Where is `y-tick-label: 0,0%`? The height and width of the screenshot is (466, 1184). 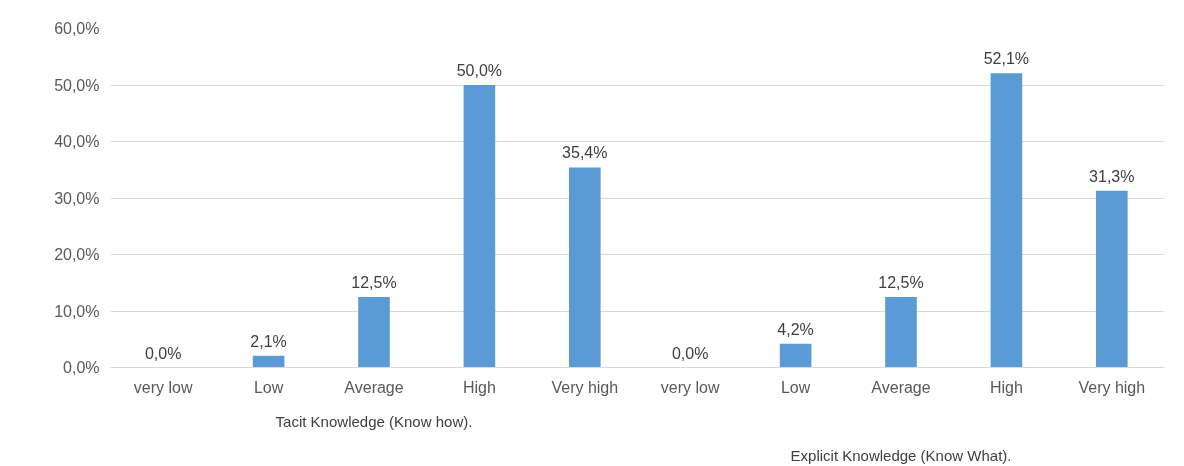 y-tick-label: 0,0% is located at coordinates (81, 367).